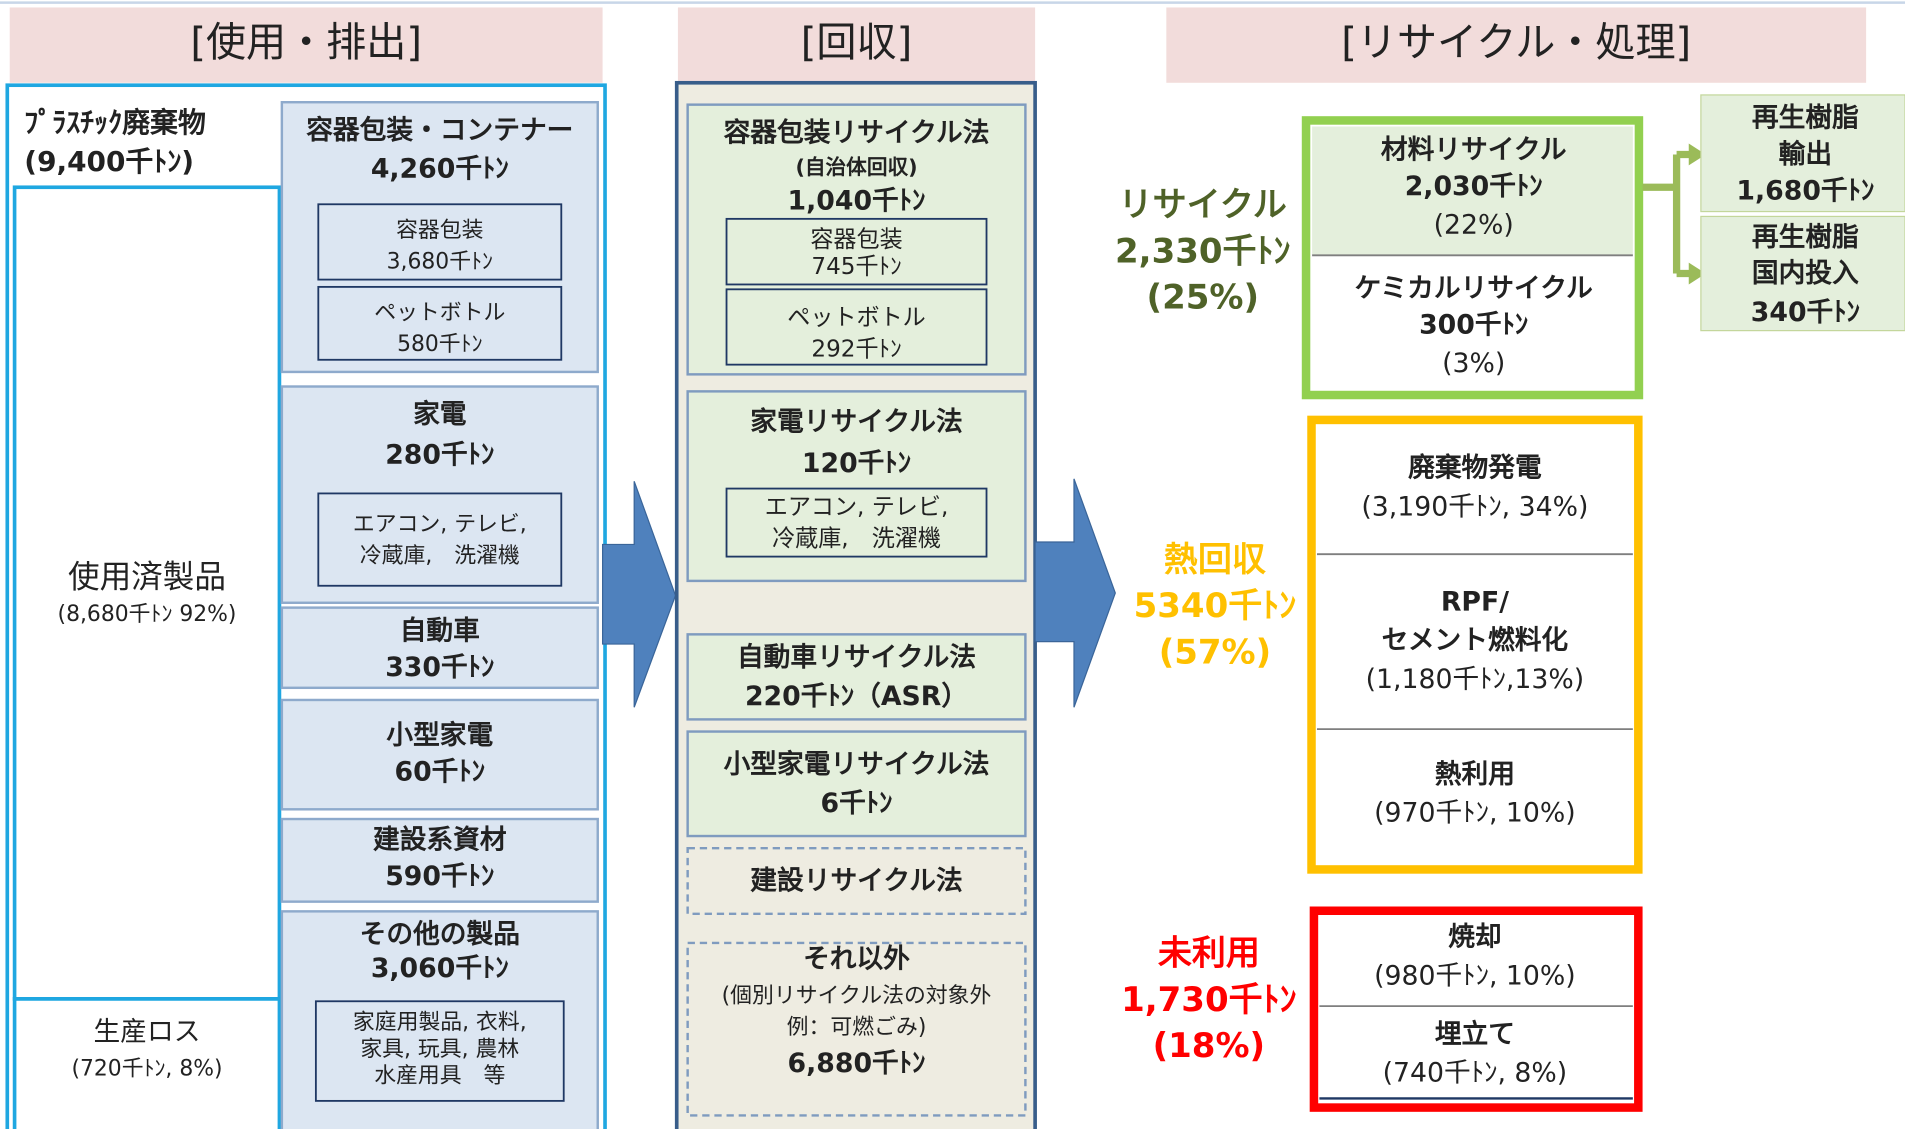 The height and width of the screenshot is (1129, 1905). I want to click on label: 国内投入, so click(1805, 273).